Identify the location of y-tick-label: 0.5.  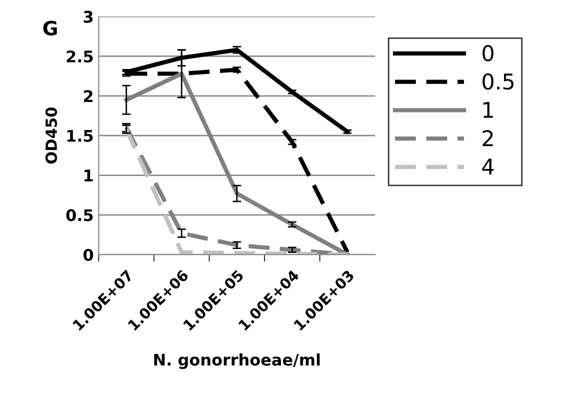
(79, 215).